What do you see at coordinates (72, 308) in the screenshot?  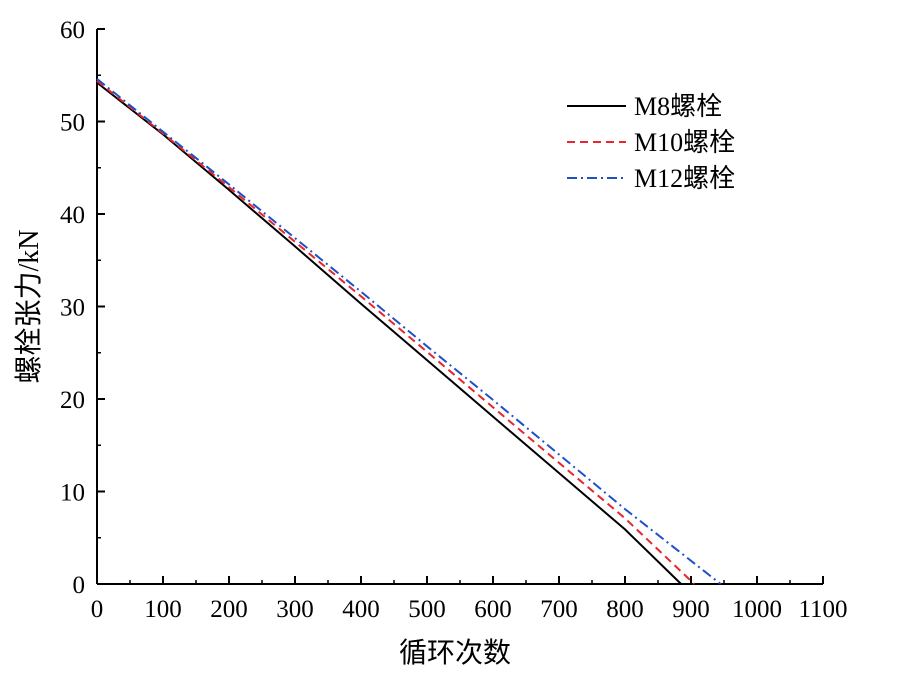 I see `y-tick-label: 30` at bounding box center [72, 308].